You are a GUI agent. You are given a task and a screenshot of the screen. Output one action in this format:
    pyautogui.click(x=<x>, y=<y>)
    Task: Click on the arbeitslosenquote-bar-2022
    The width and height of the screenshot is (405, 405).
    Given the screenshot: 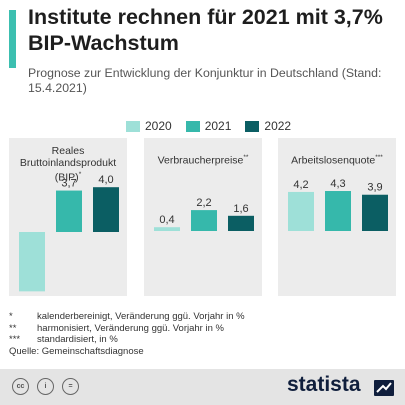 What is the action you would take?
    pyautogui.click(x=375, y=212)
    